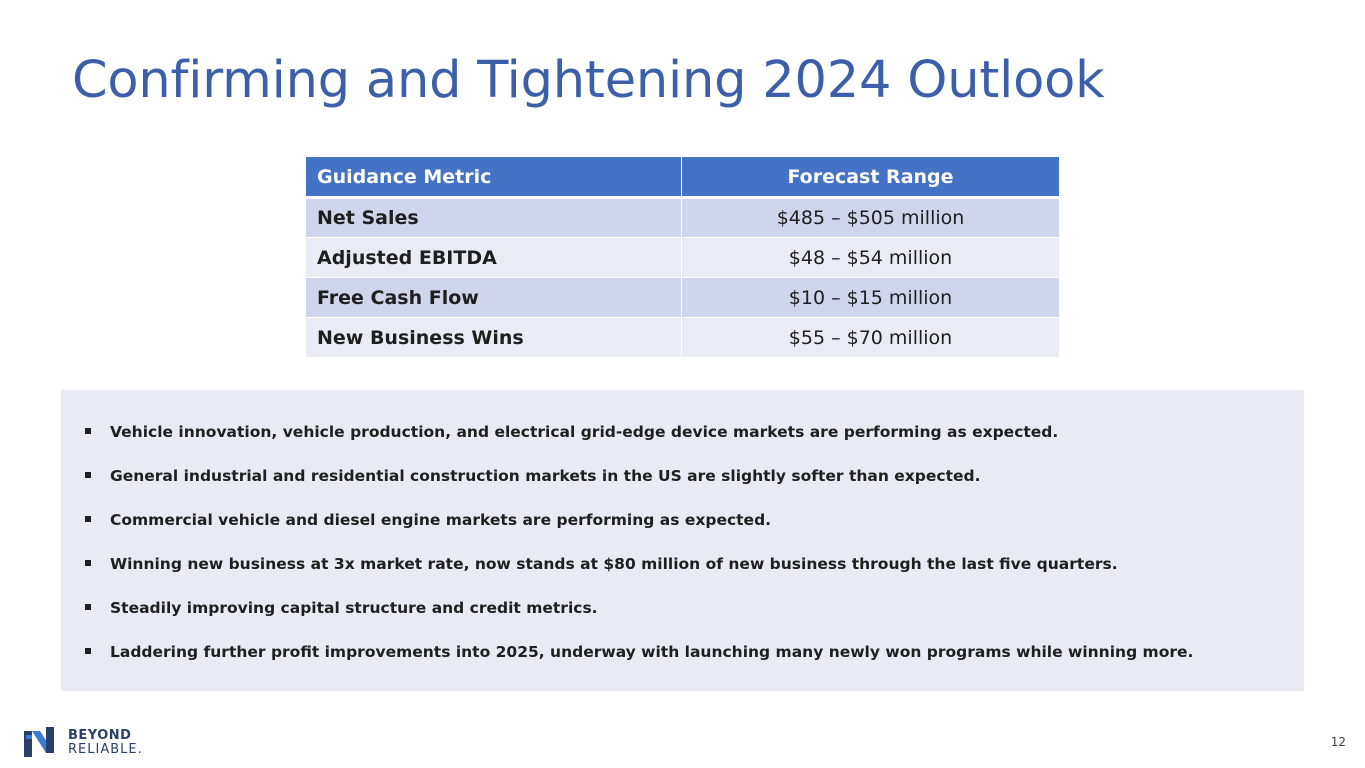 Image resolution: width=1365 pixels, height=768 pixels. I want to click on range-cell: $48 – $54 million, so click(870, 257).